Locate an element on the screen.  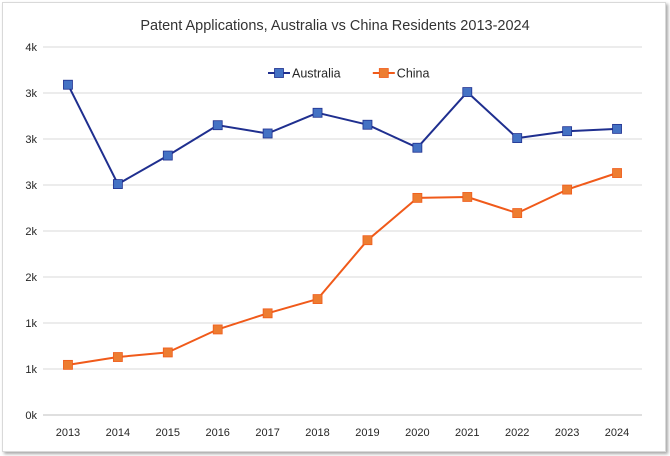
legend-item-china: China is located at coordinates (401, 74).